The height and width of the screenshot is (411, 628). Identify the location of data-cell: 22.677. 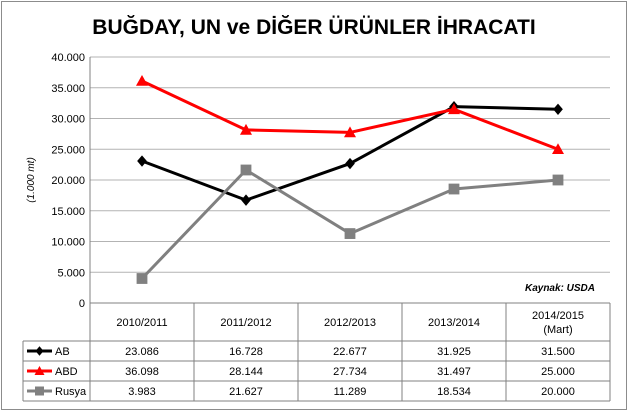
(350, 352).